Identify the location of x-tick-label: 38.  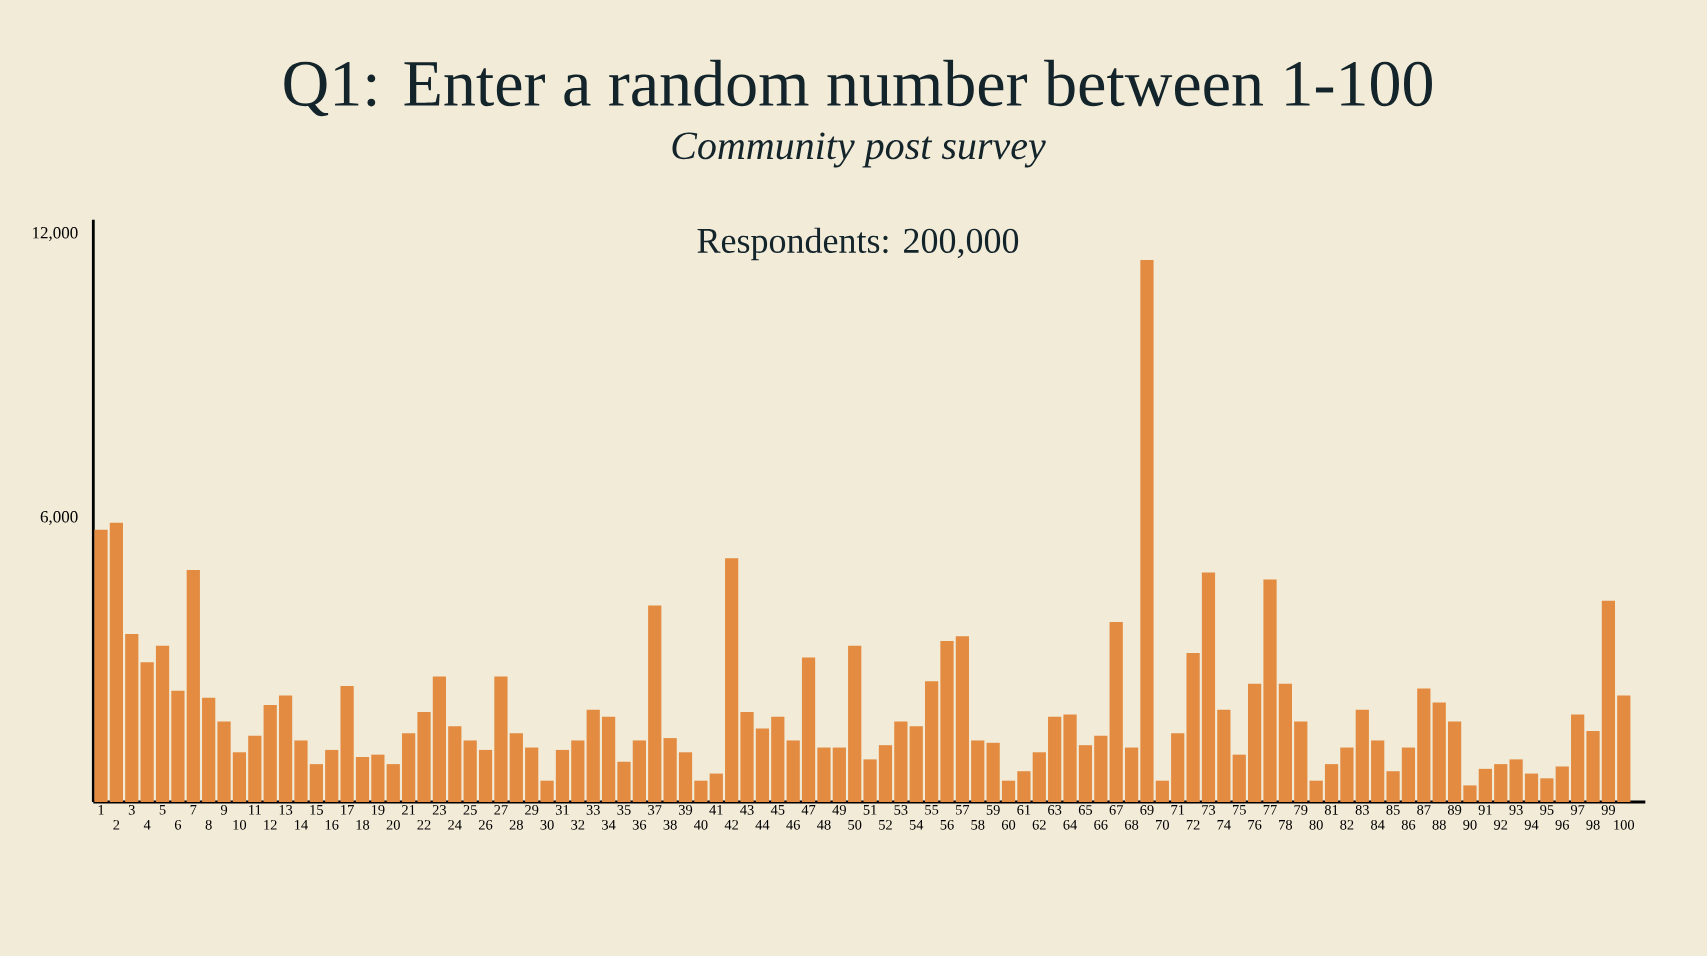
(670, 824).